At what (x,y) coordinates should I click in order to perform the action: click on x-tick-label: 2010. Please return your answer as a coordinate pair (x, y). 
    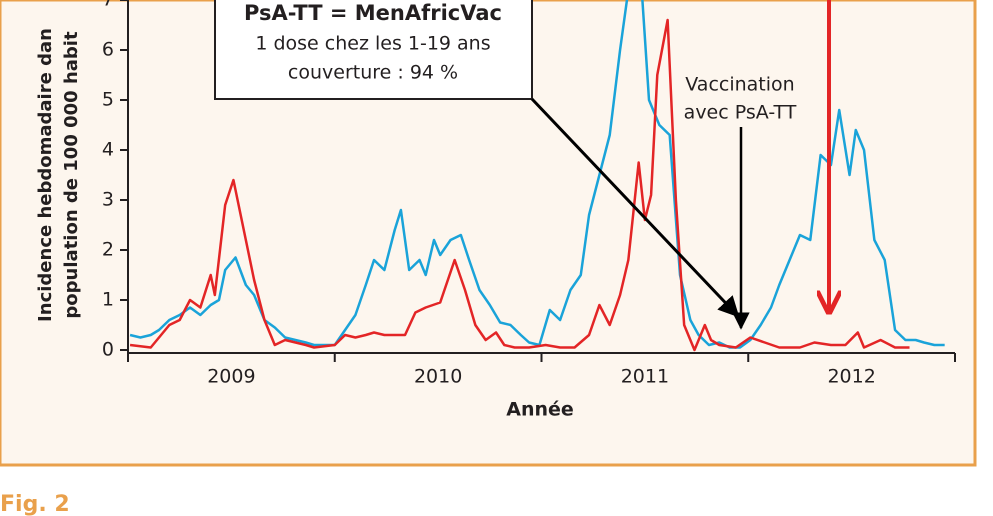
    Looking at the image, I should click on (438, 377).